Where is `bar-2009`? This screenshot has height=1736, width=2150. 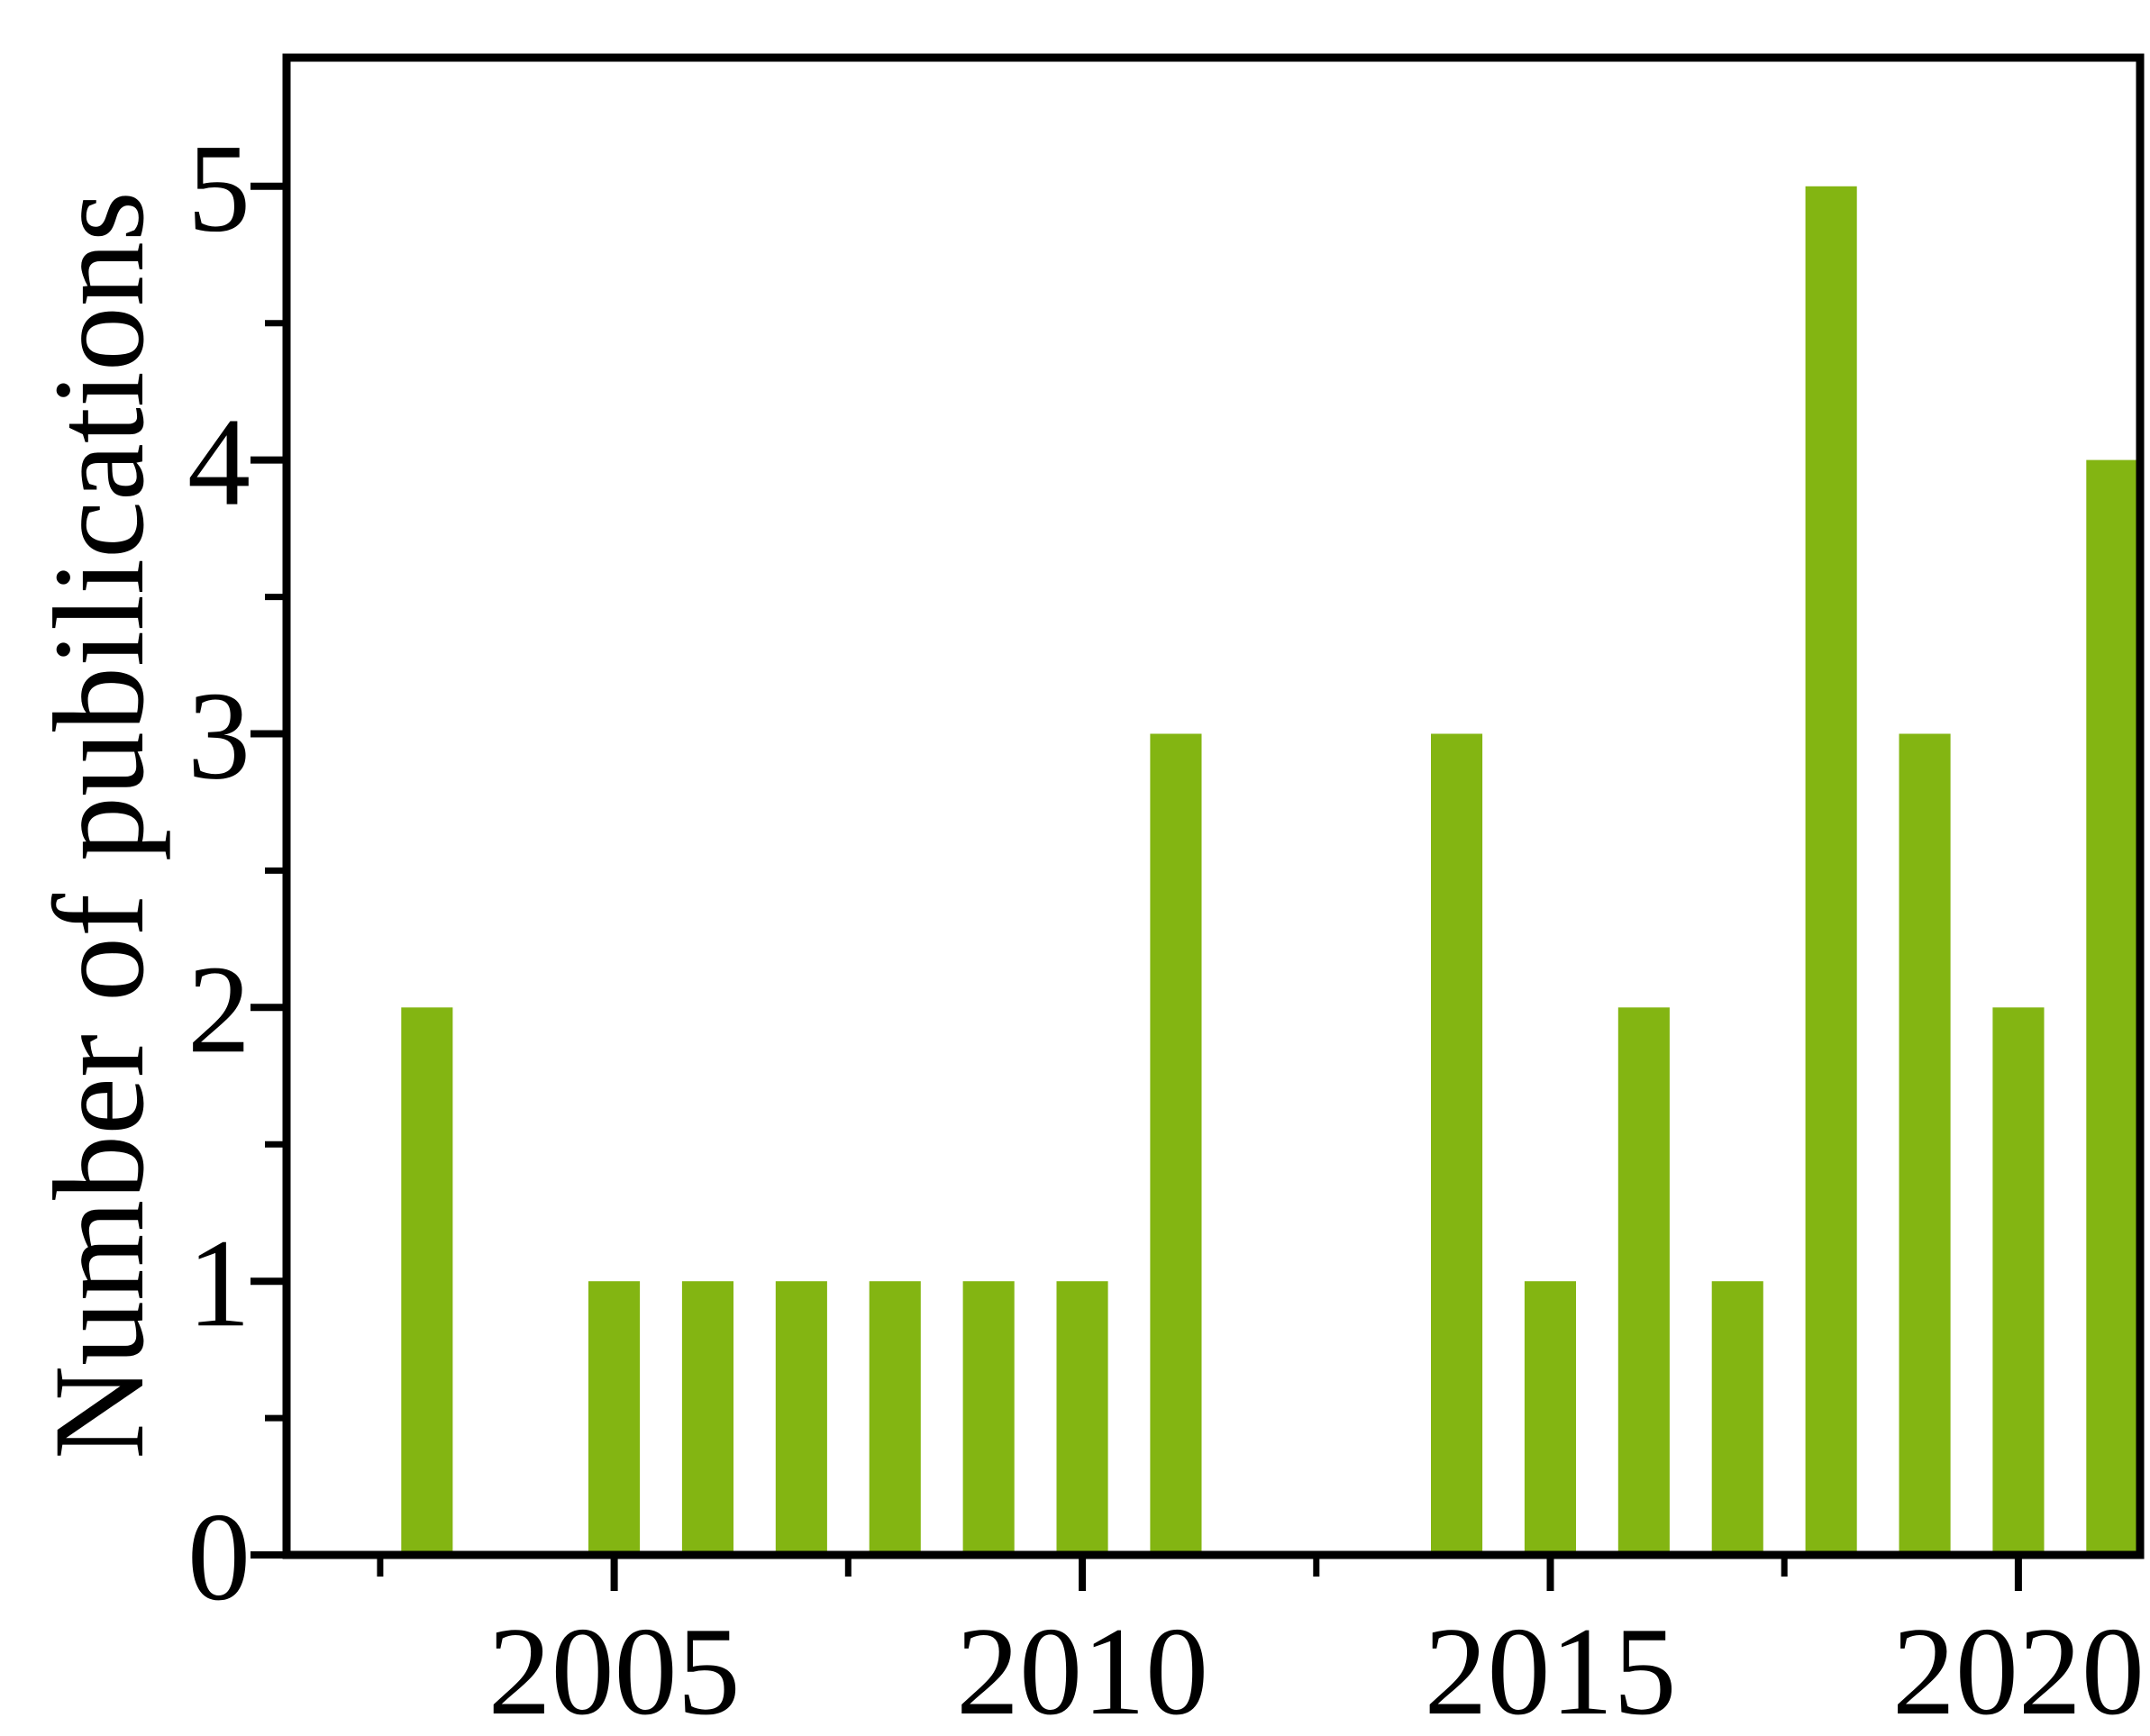 bar-2009 is located at coordinates (988, 1418).